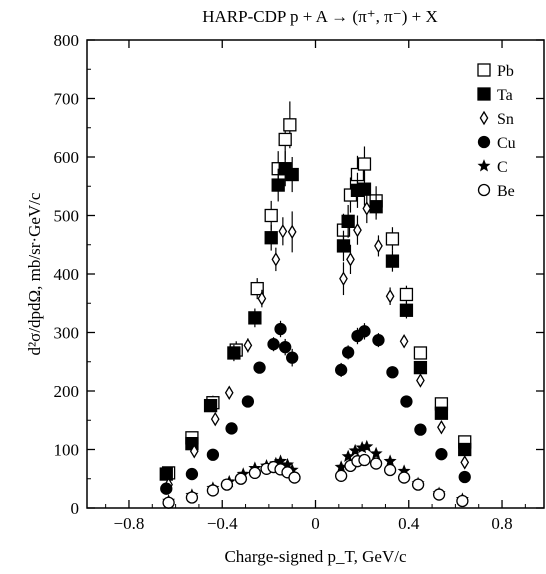 The width and height of the screenshot is (546, 574). What do you see at coordinates (505, 119) in the screenshot?
I see `legend-label: Sn` at bounding box center [505, 119].